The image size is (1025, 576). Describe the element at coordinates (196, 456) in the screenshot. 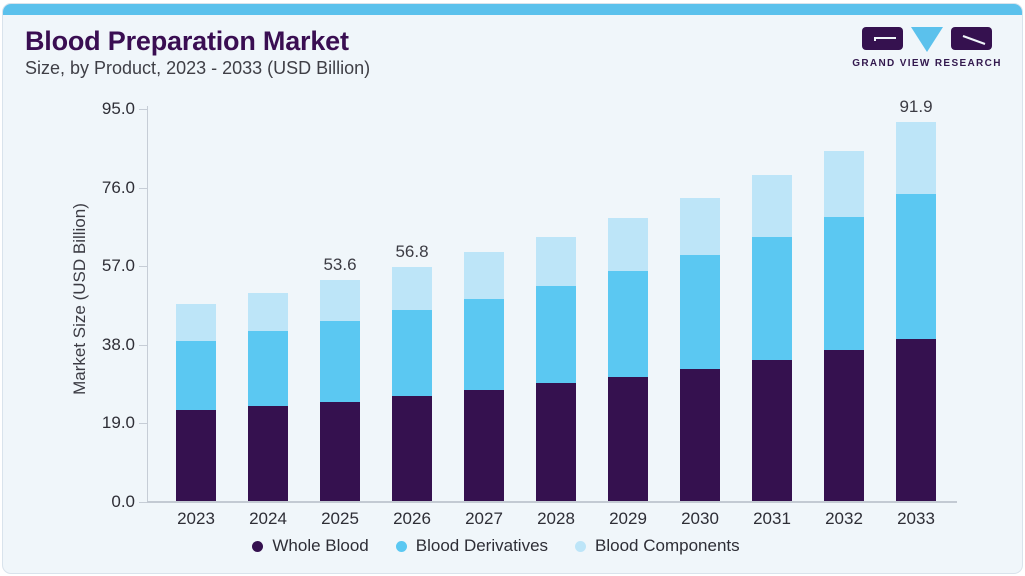

I see `bar-2023-whole-blood` at that location.